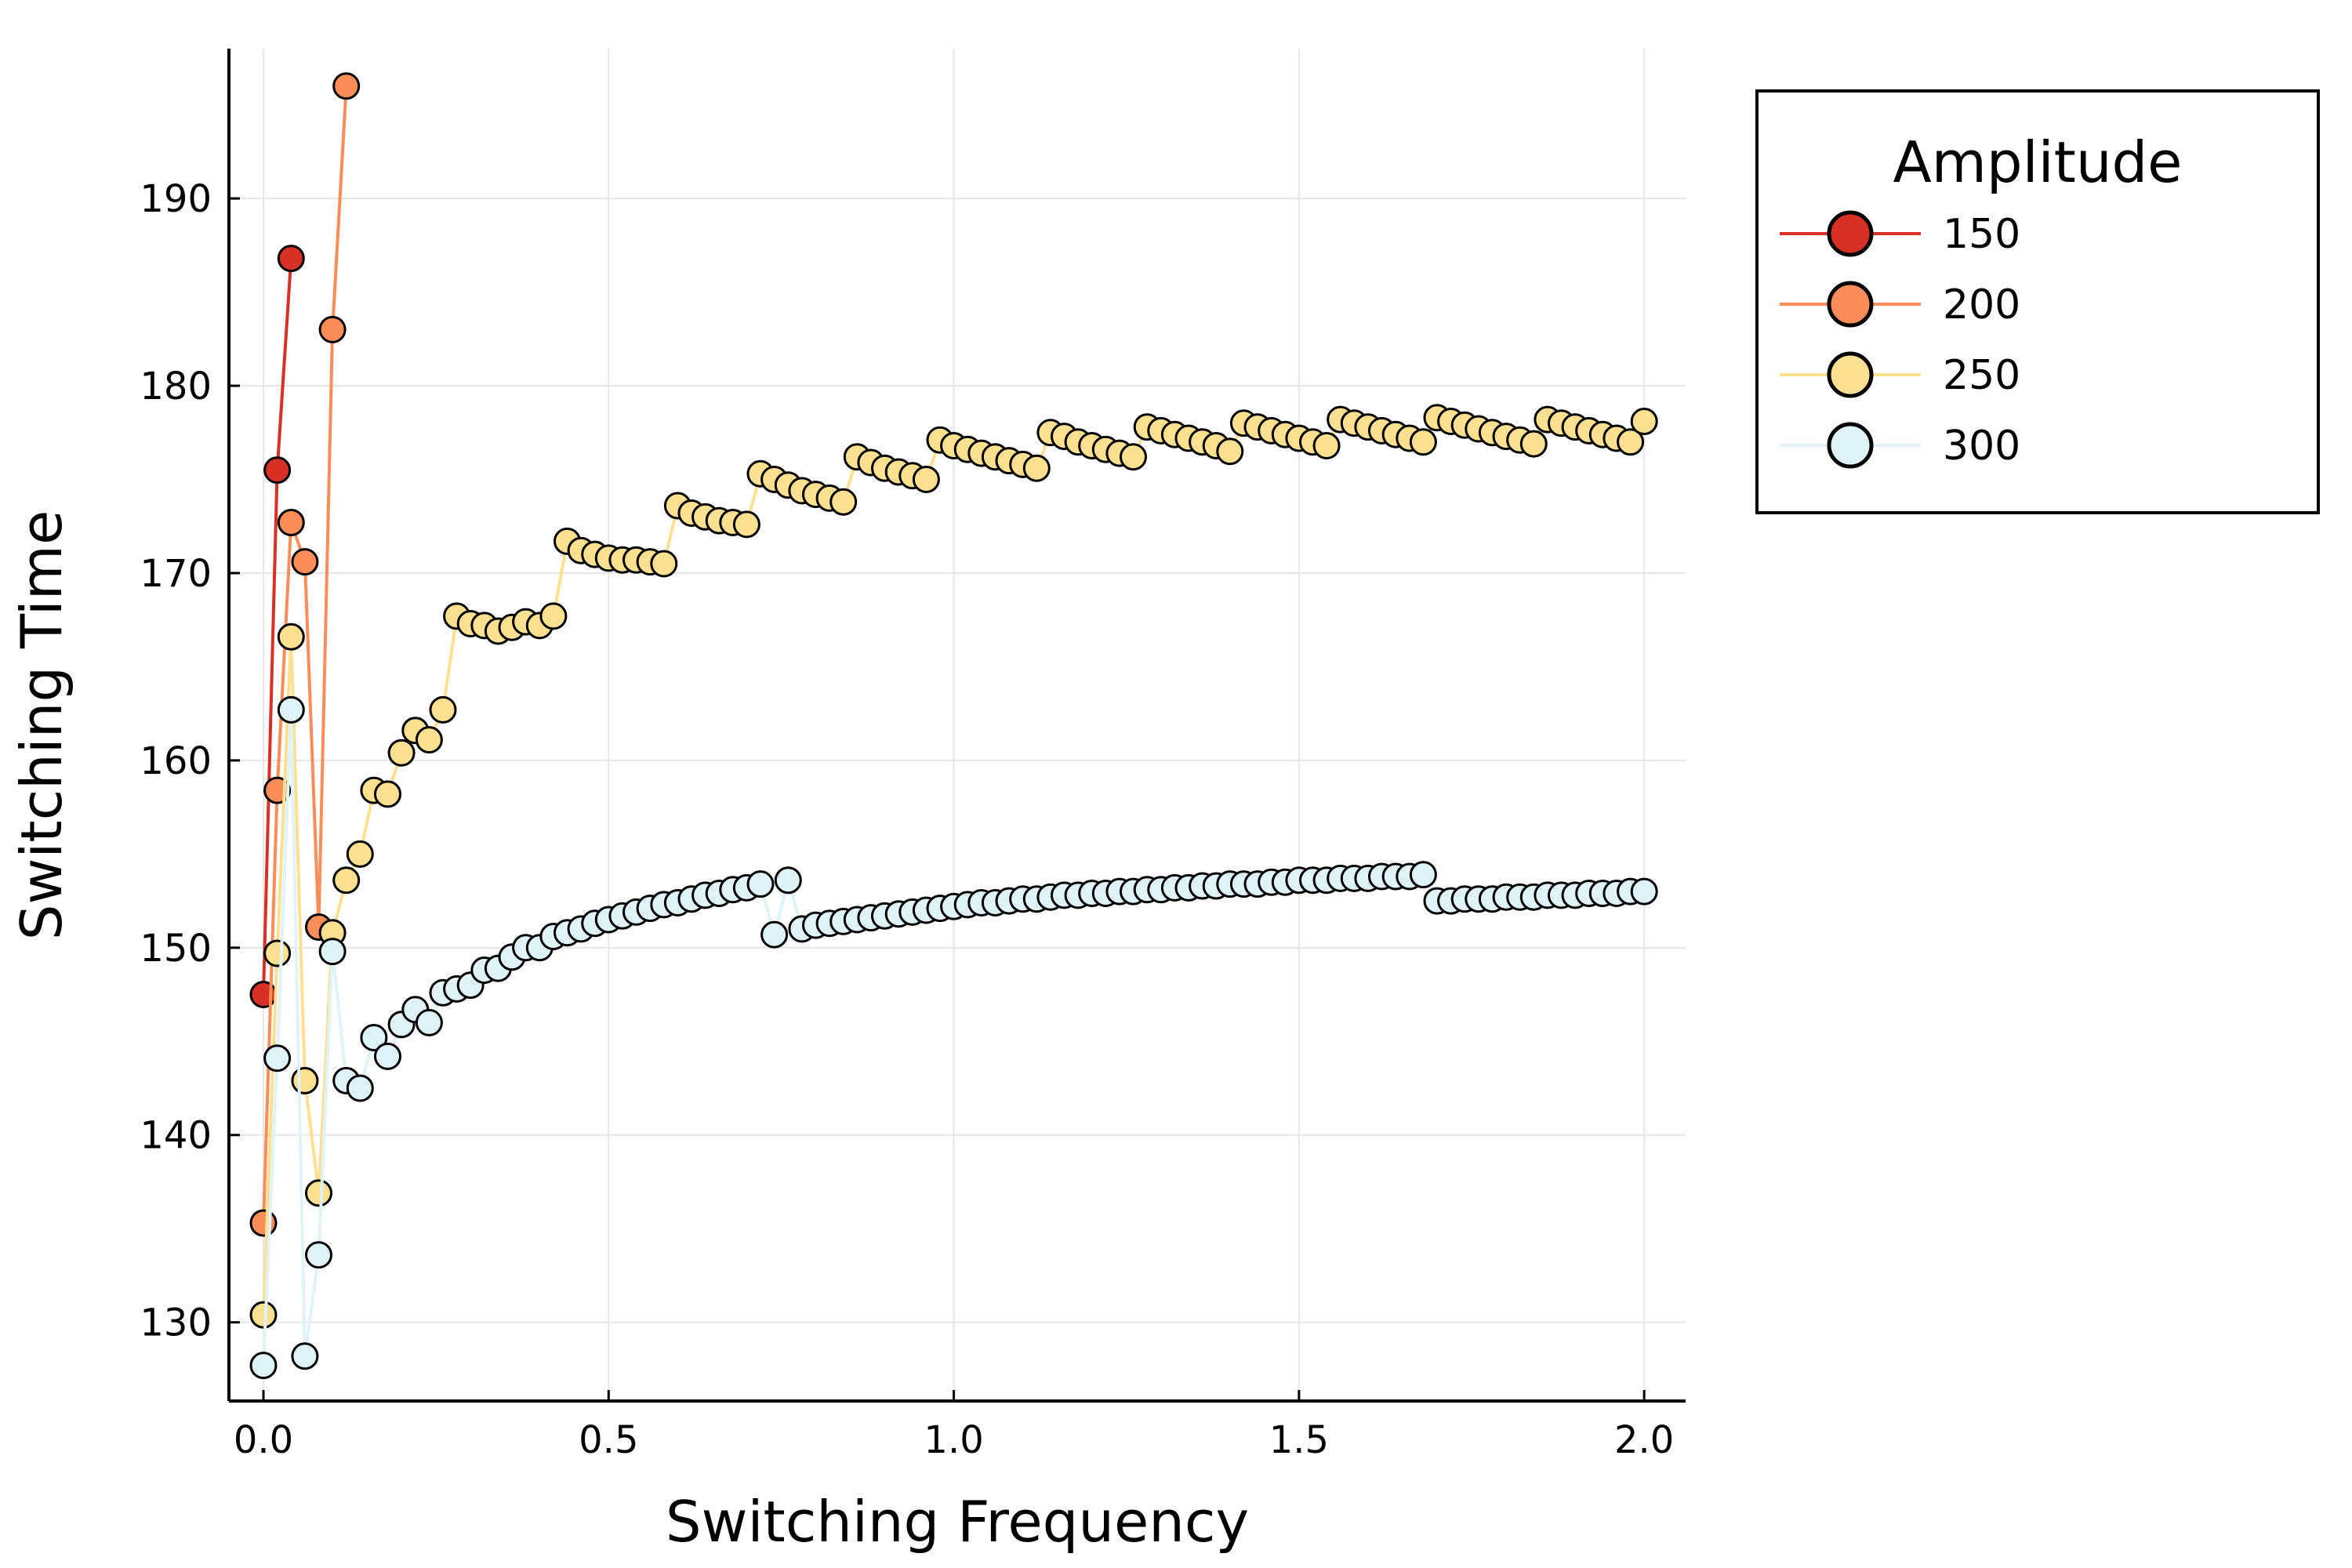 Image resolution: width=2352 pixels, height=1568 pixels. Describe the element at coordinates (176, 761) in the screenshot. I see `y-tick-label: 160` at that location.